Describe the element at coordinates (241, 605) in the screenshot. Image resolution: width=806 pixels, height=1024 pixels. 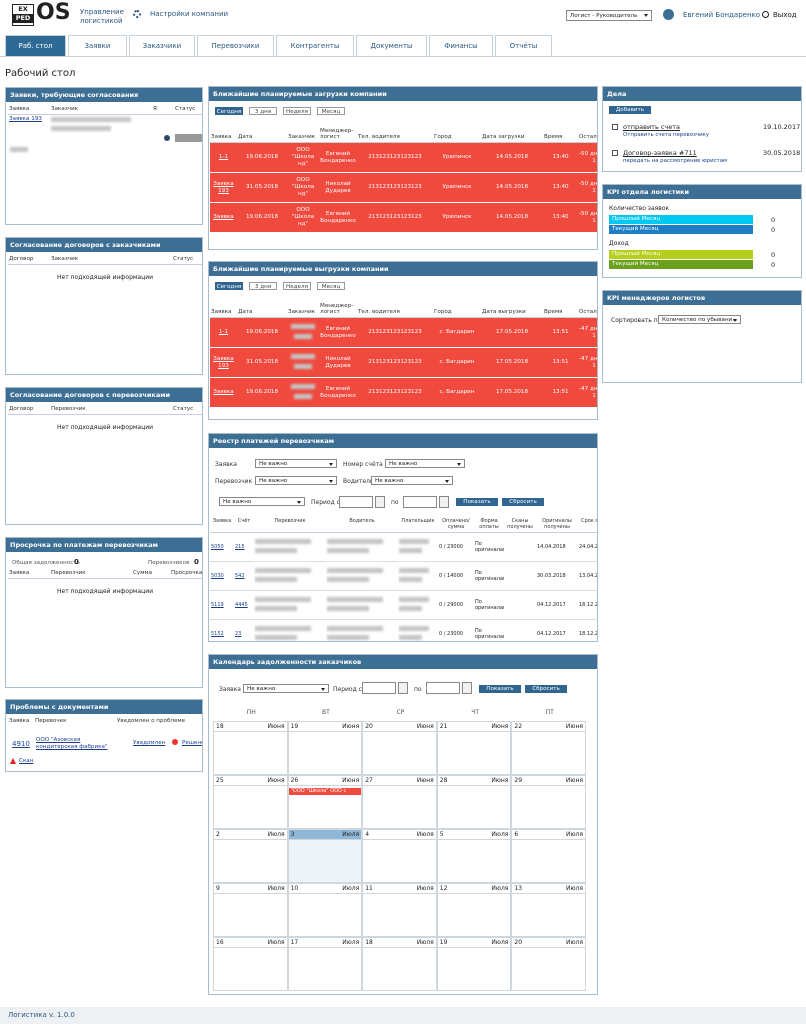
I see `cell-text: 4445` at that location.